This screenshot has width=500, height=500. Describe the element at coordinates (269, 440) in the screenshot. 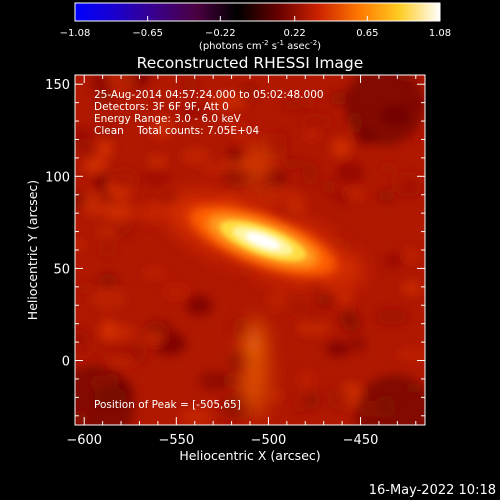

I see `x-tick-label: −500` at that location.